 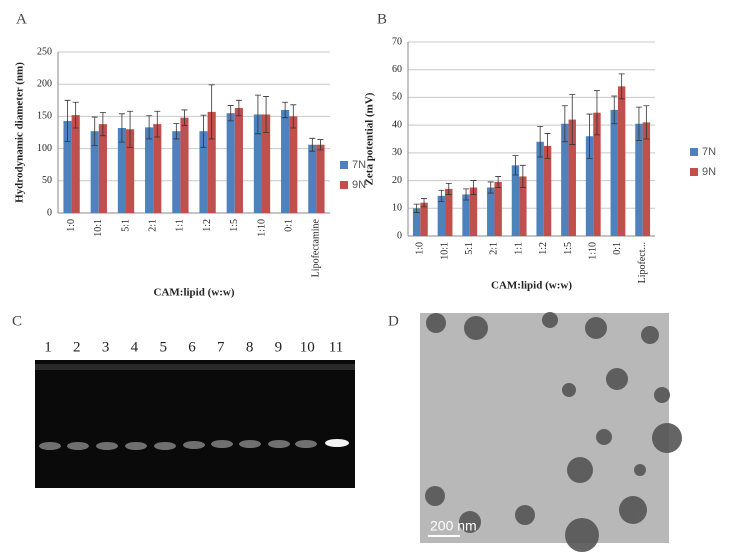 What do you see at coordinates (48, 347) in the screenshot?
I see `lane-label: 1` at bounding box center [48, 347].